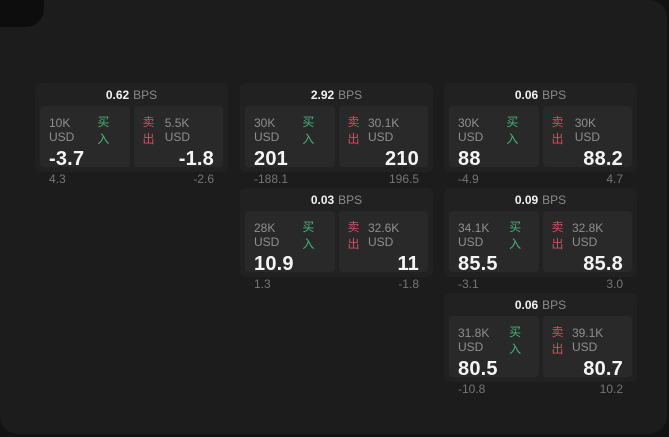 This screenshot has width=669, height=437. Describe the element at coordinates (614, 284) in the screenshot. I see `sell-change: 3.0` at that location.